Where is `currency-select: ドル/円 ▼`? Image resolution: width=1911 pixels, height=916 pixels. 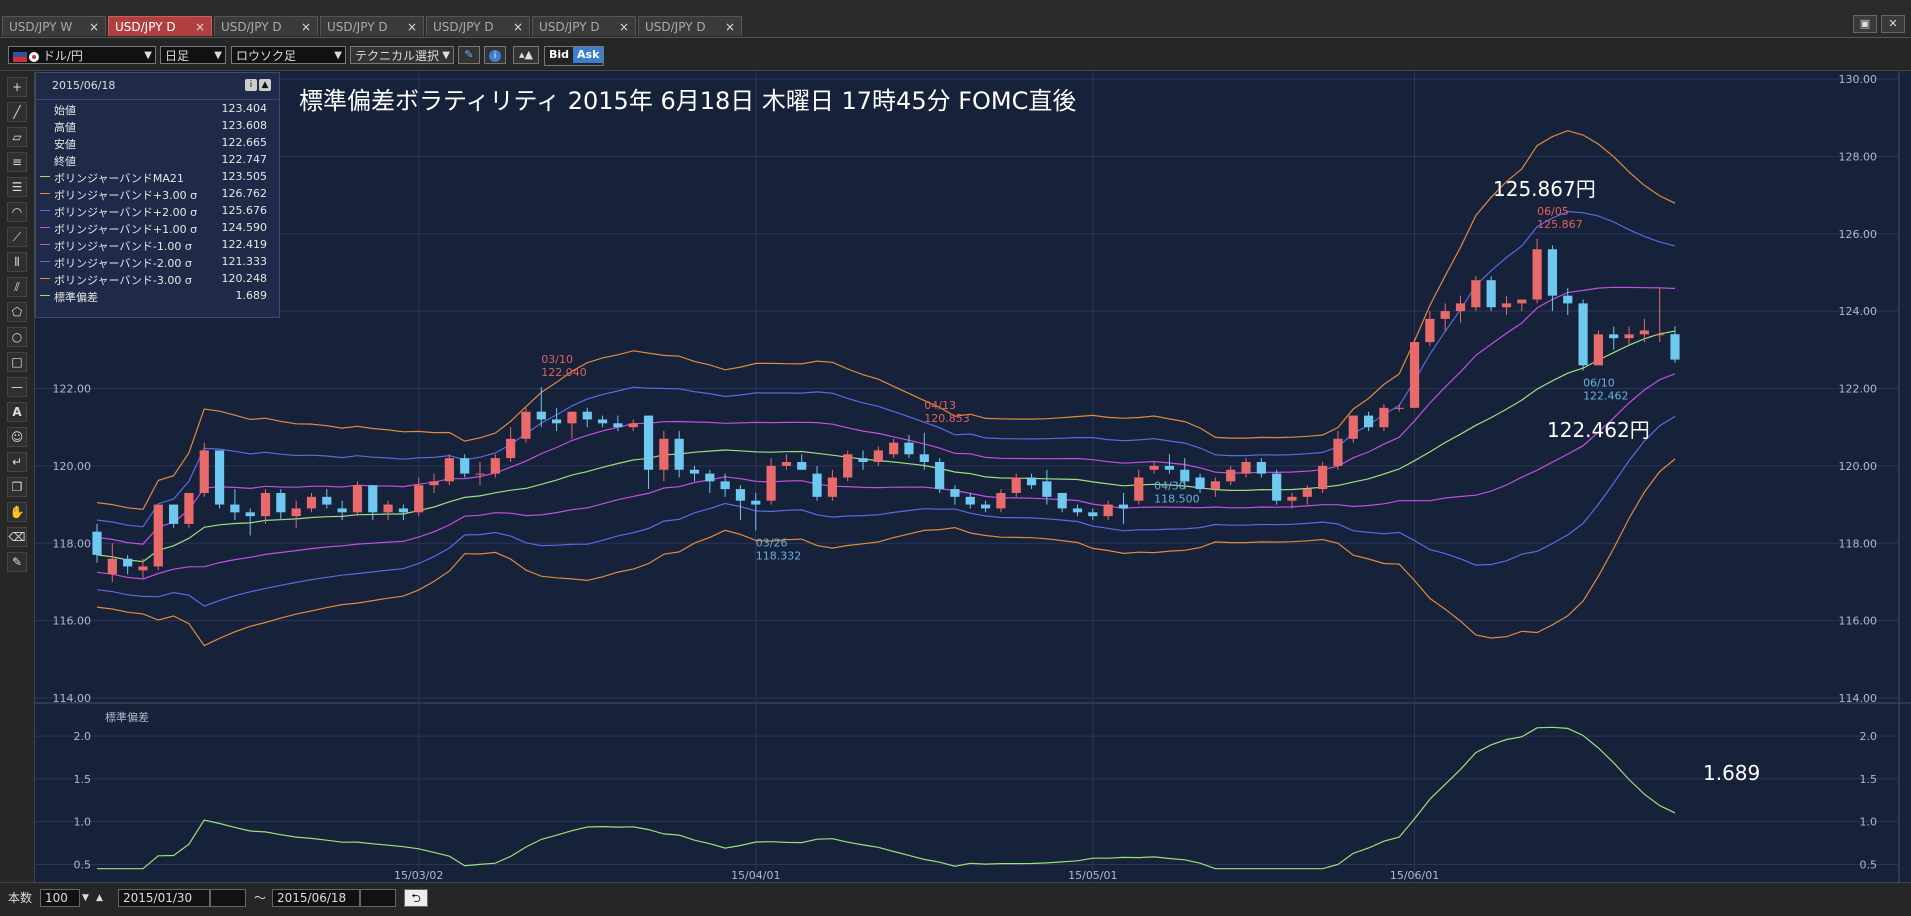 currency-select: ドル/円 ▼ is located at coordinates (82, 55).